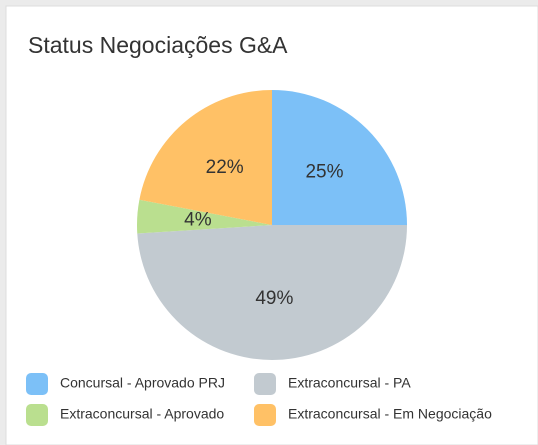  Describe the element at coordinates (142, 414) in the screenshot. I see `legend-label: Extraconcursal - Aprovado` at that location.